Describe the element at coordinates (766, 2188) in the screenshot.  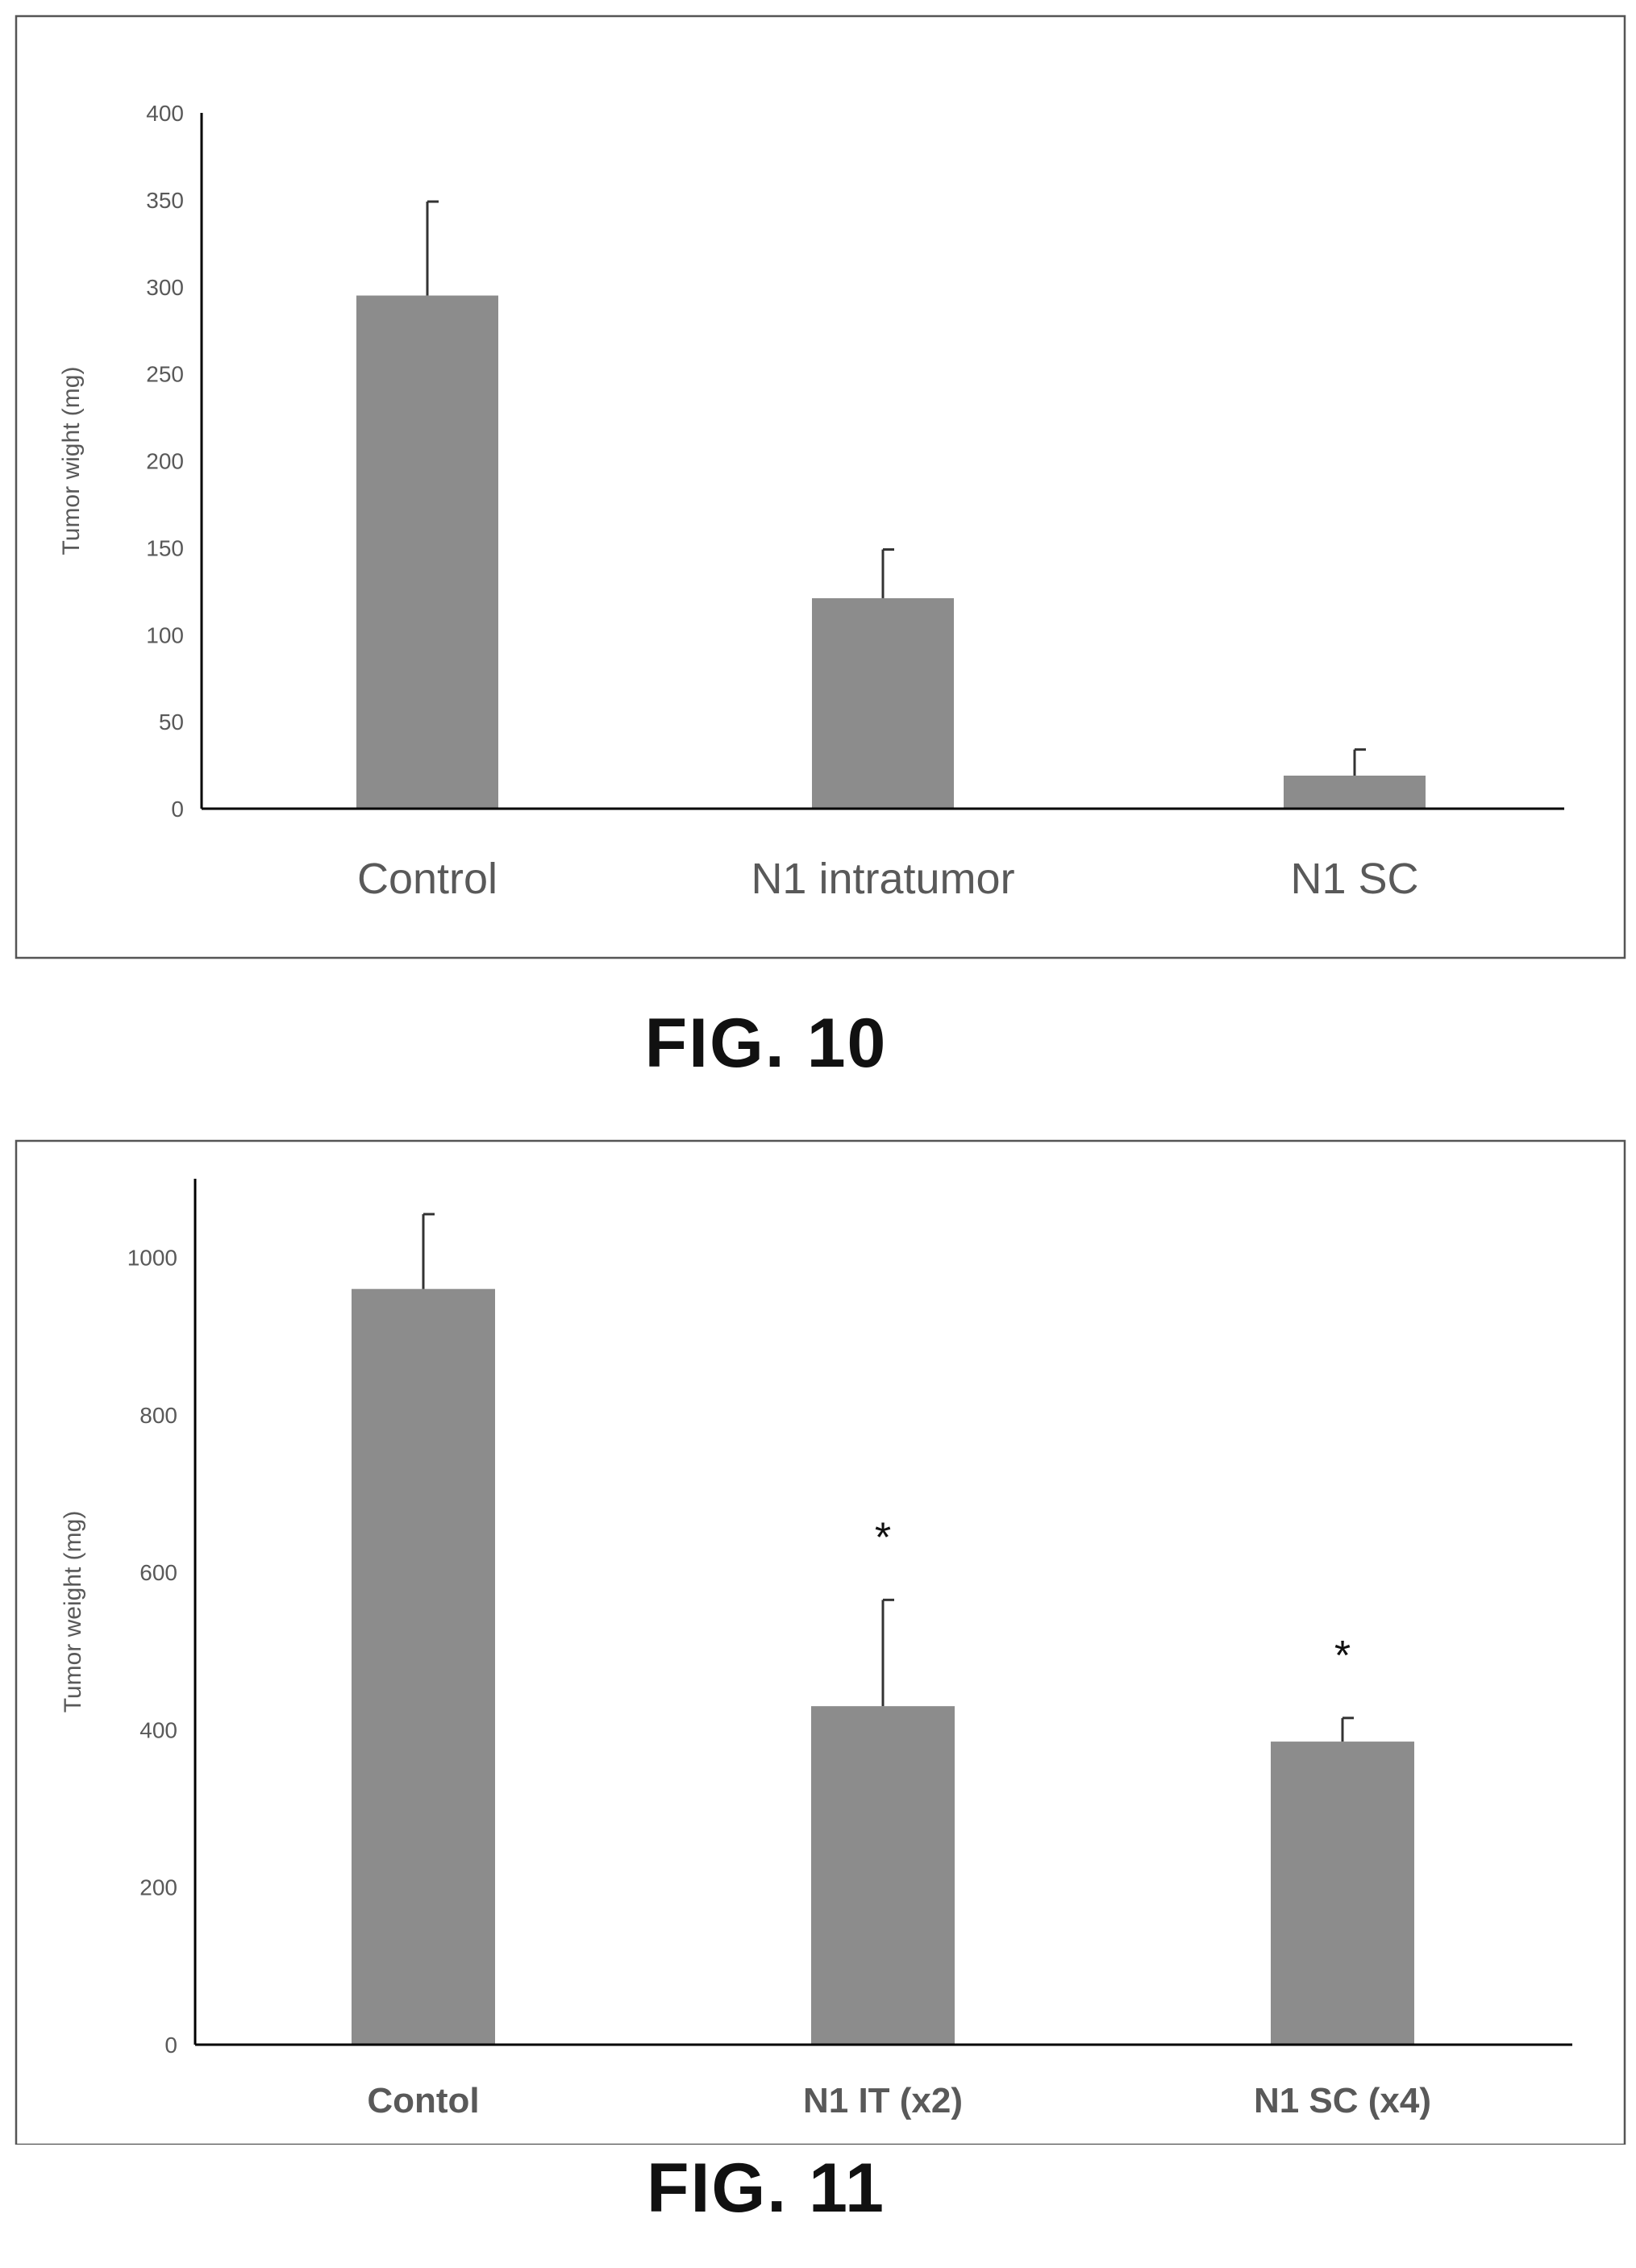
I see `fig11-caption: FIG. 11` at that location.